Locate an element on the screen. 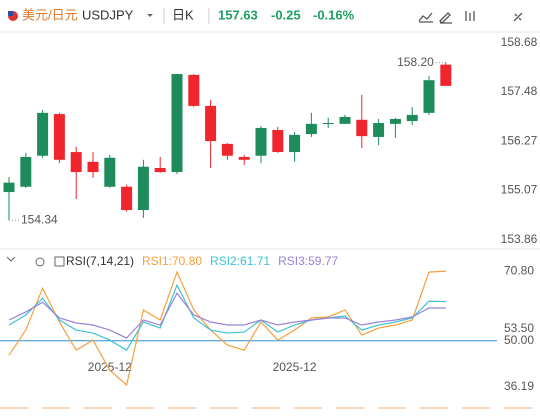 This screenshot has width=540, height=416. y-tick-label: 70.80 is located at coordinates (519, 270).